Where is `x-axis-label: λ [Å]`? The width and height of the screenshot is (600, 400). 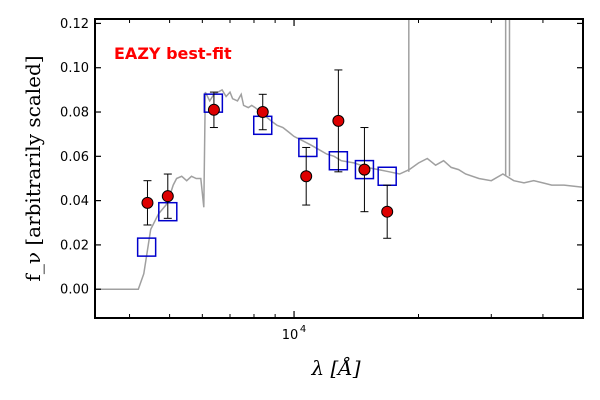 x-axis-label: λ [Å] is located at coordinates (335, 367).